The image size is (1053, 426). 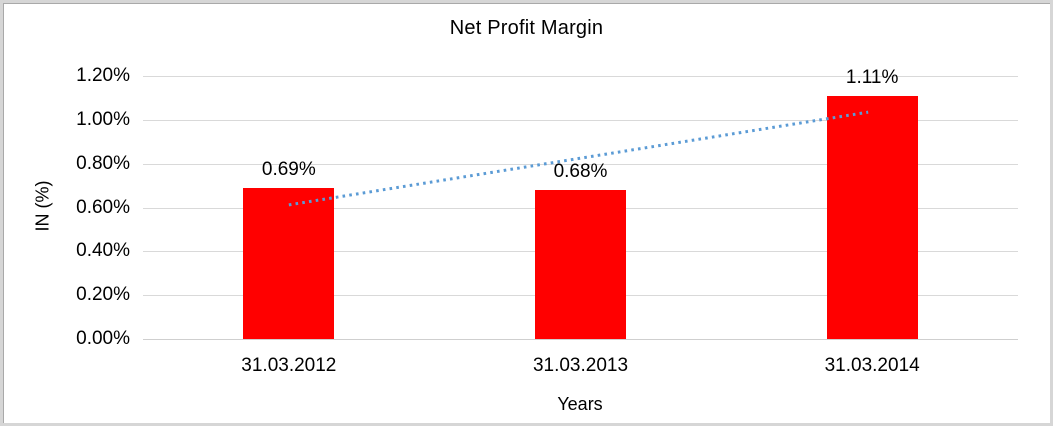 What do you see at coordinates (103, 251) in the screenshot?
I see `y-tick-label: 0.40%` at bounding box center [103, 251].